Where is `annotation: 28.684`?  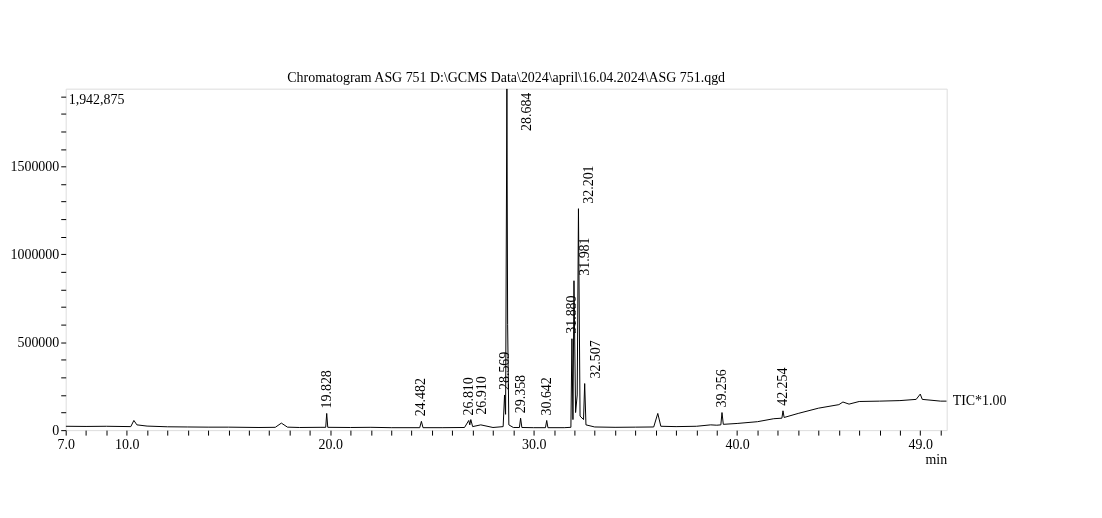
annotation: 28.684 is located at coordinates (526, 111).